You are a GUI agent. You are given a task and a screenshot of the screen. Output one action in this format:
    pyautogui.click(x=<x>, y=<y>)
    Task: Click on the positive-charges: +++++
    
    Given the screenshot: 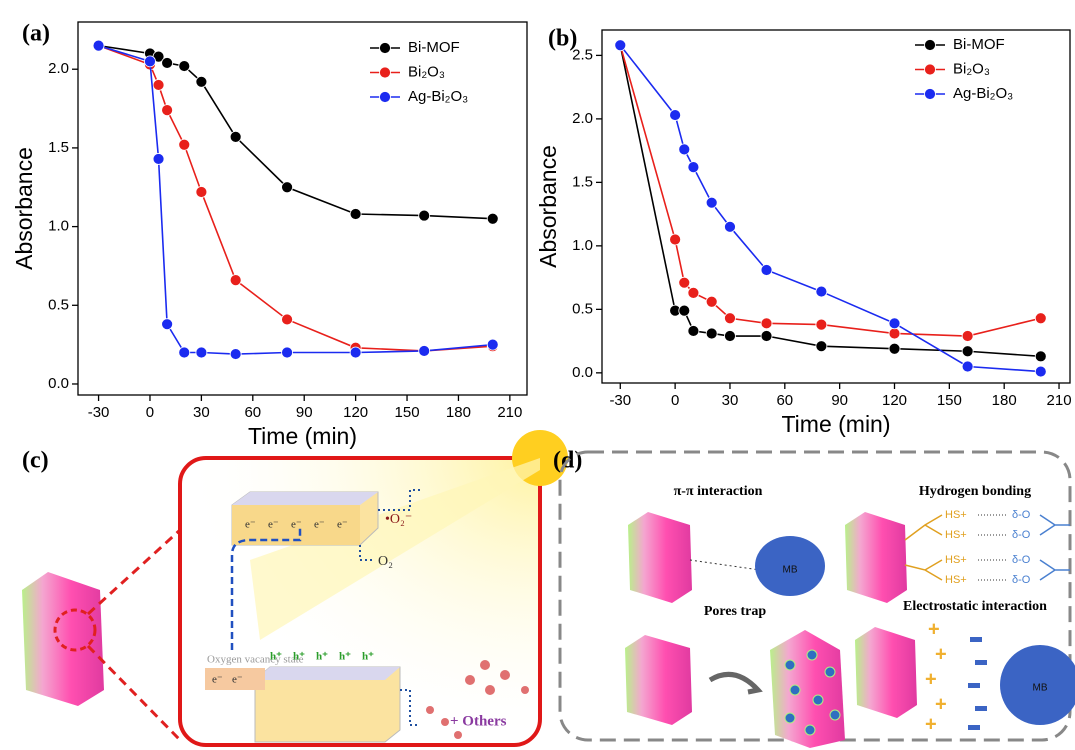 What is the action you would take?
    pyautogui.click(x=936, y=676)
    